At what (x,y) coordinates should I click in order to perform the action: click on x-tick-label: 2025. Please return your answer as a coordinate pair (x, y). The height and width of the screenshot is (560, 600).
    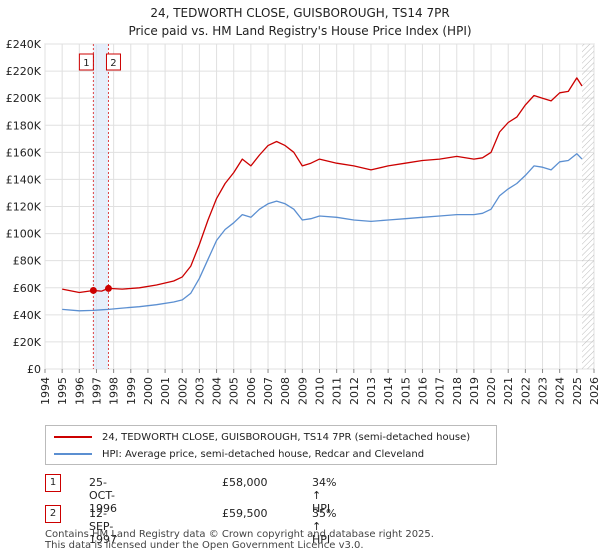
    Looking at the image, I should click on (577, 391).